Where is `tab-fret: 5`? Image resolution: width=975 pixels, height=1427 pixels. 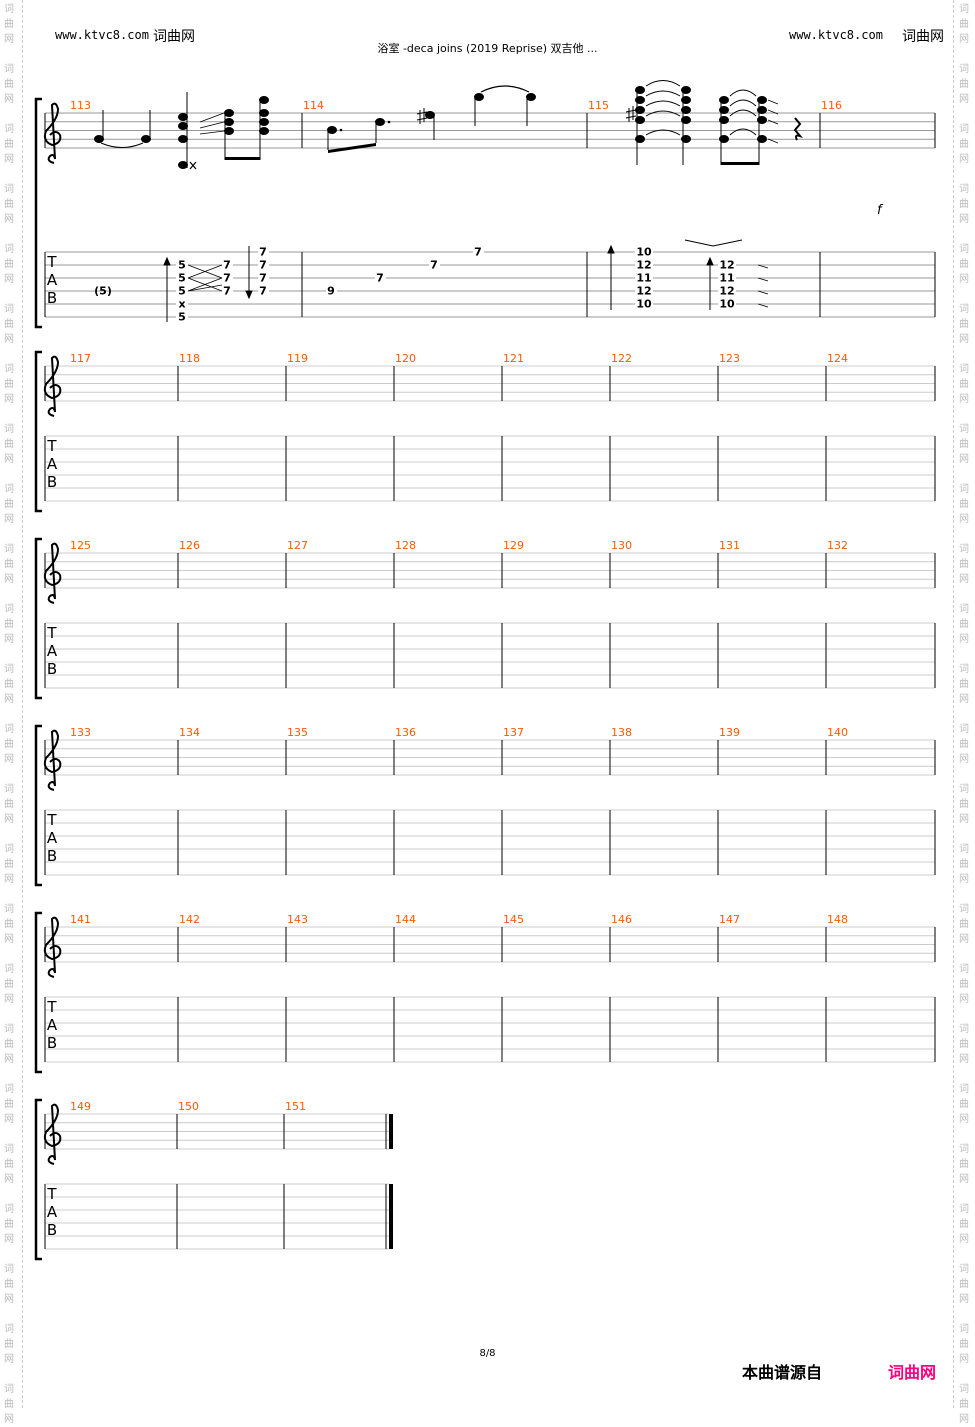
tab-fret: 5 is located at coordinates (182, 278).